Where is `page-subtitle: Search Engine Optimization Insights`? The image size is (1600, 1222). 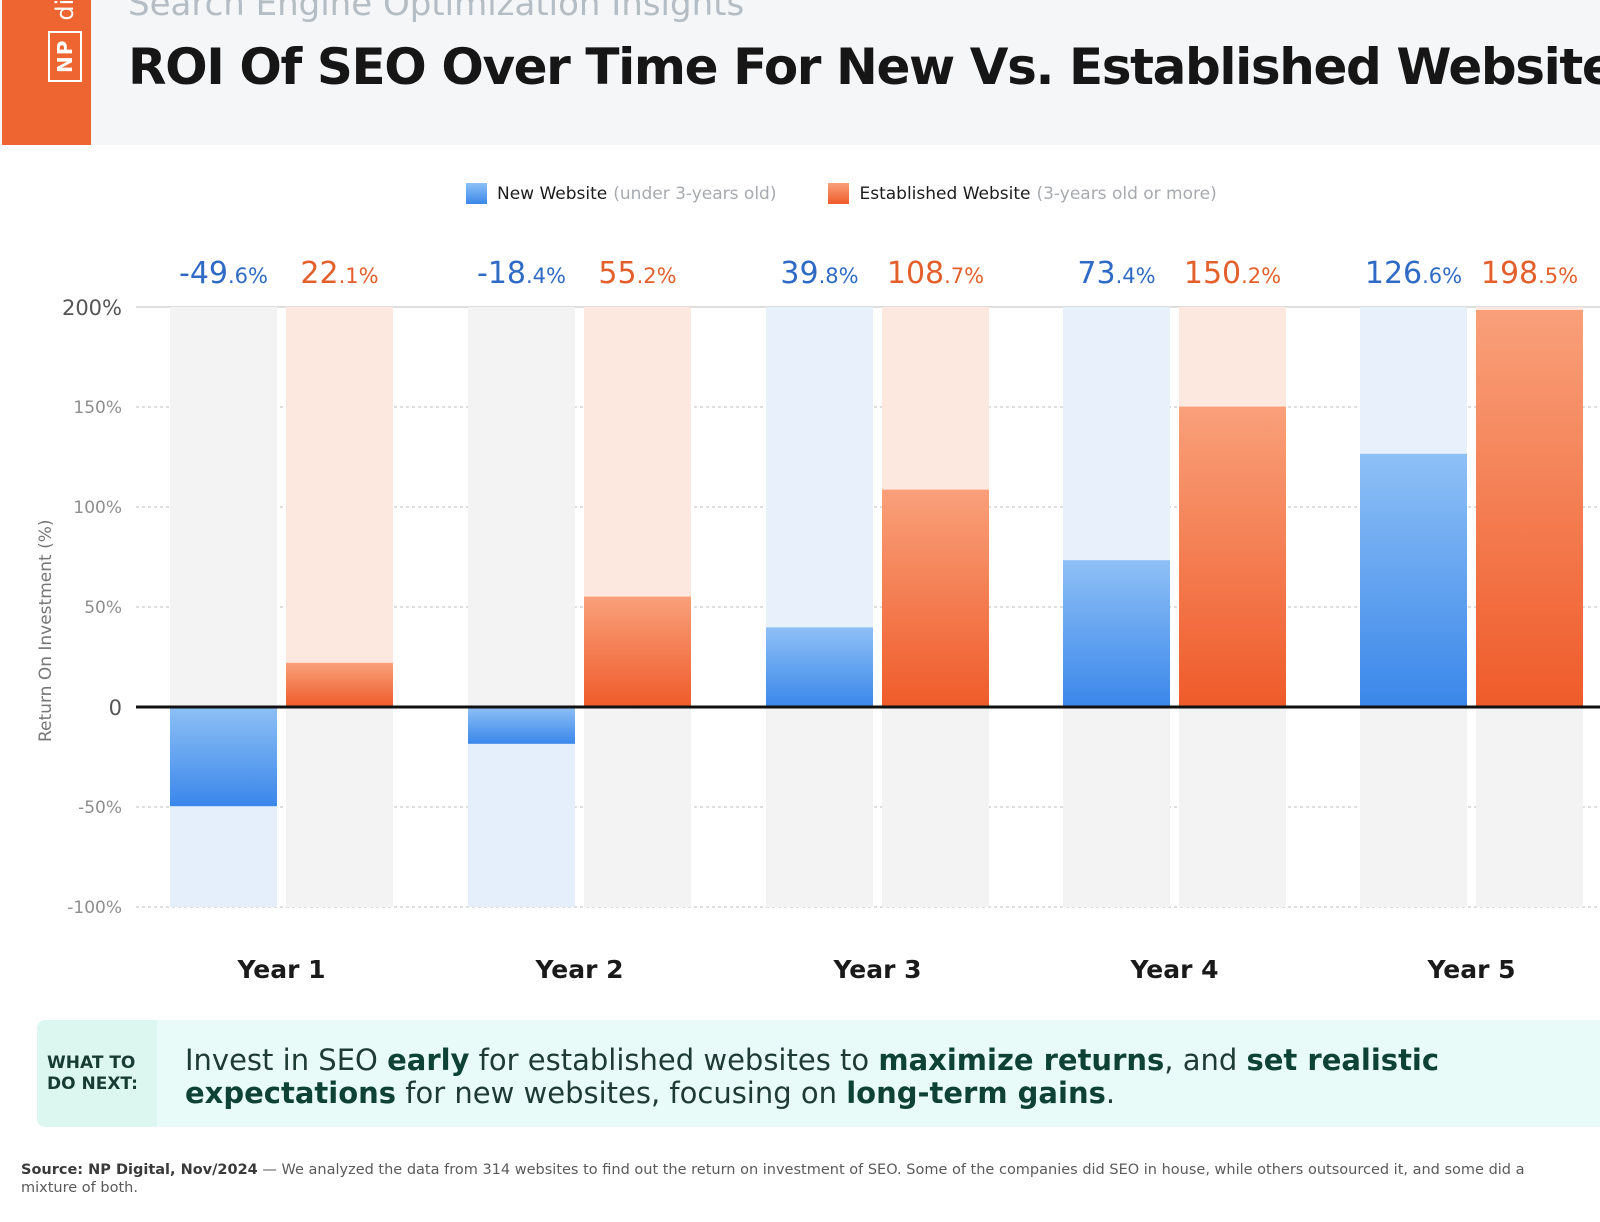 page-subtitle: Search Engine Optimization Insights is located at coordinates (436, 12).